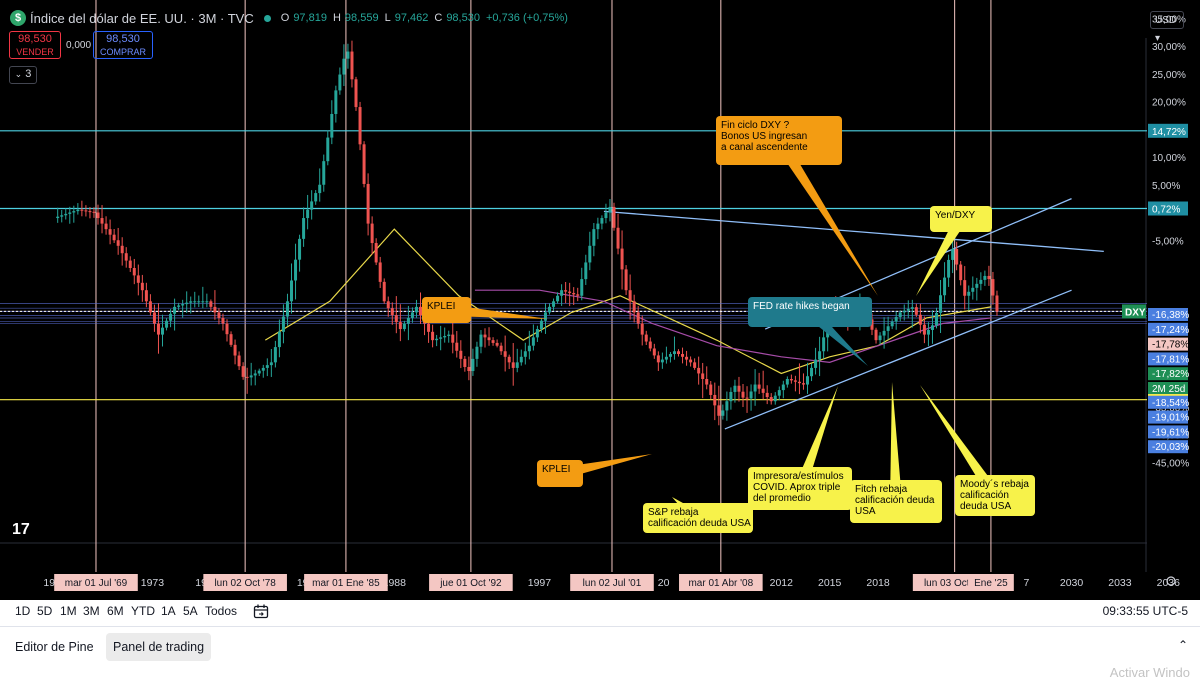 The width and height of the screenshot is (1200, 680). I want to click on timeframe-6m: 6M, so click(115, 611).